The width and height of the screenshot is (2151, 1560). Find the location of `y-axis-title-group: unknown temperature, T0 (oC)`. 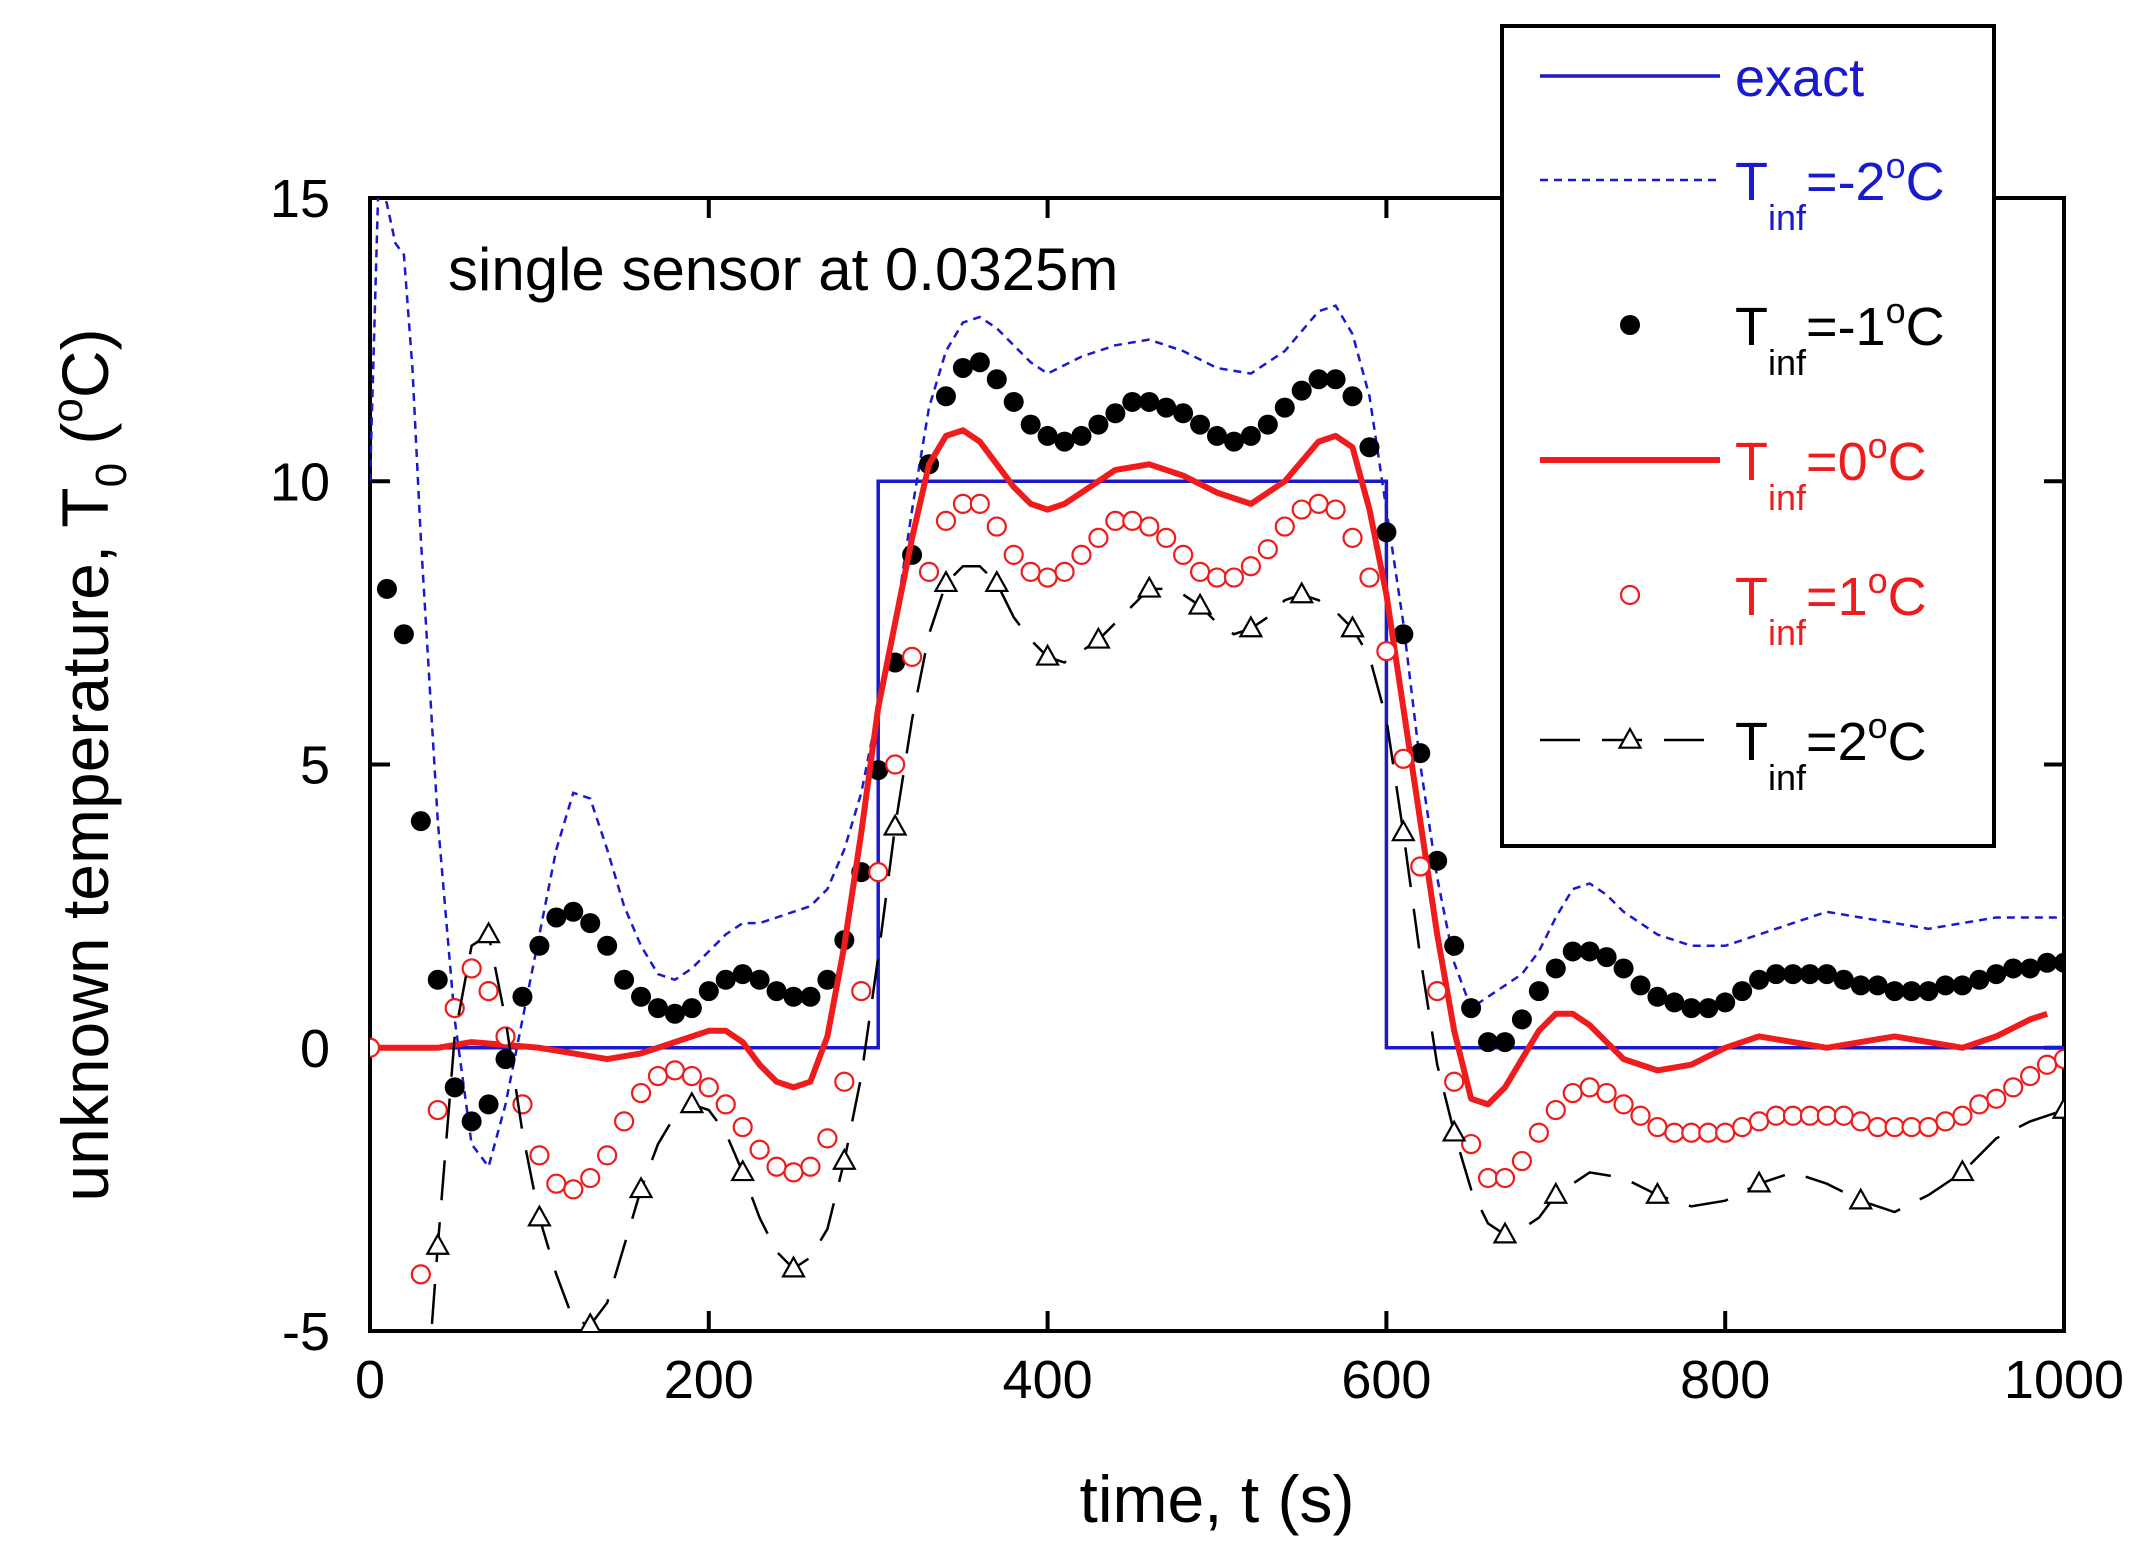

y-axis-title-group: unknown temperature, T0 (oC) is located at coordinates (89, 764).